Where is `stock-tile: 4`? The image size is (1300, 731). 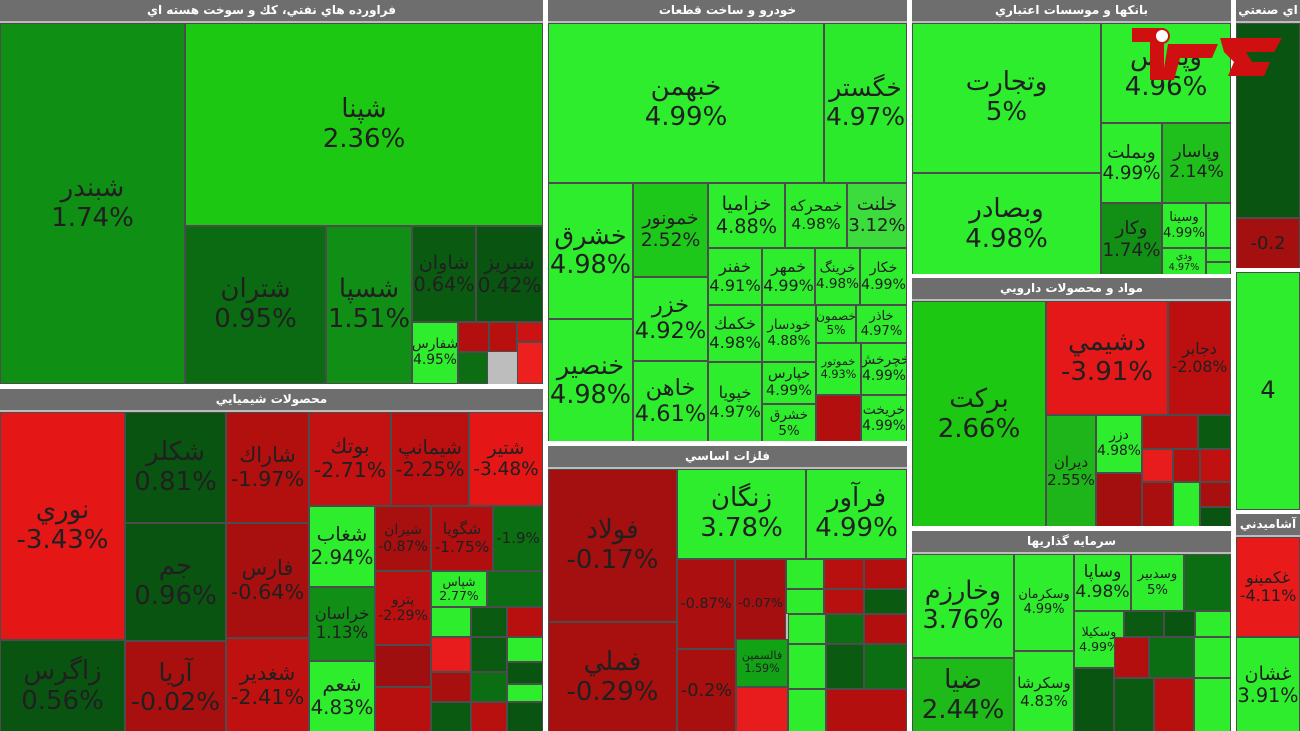
stock-tile: 4 is located at coordinates (1268, 391).